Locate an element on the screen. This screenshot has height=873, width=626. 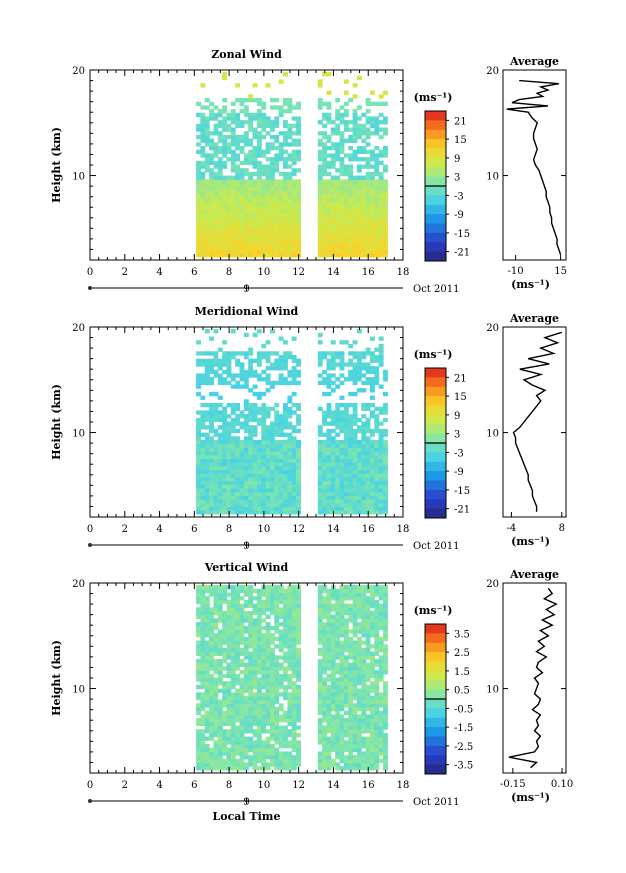
colorbar-swatch is located at coordinates (435, 373).